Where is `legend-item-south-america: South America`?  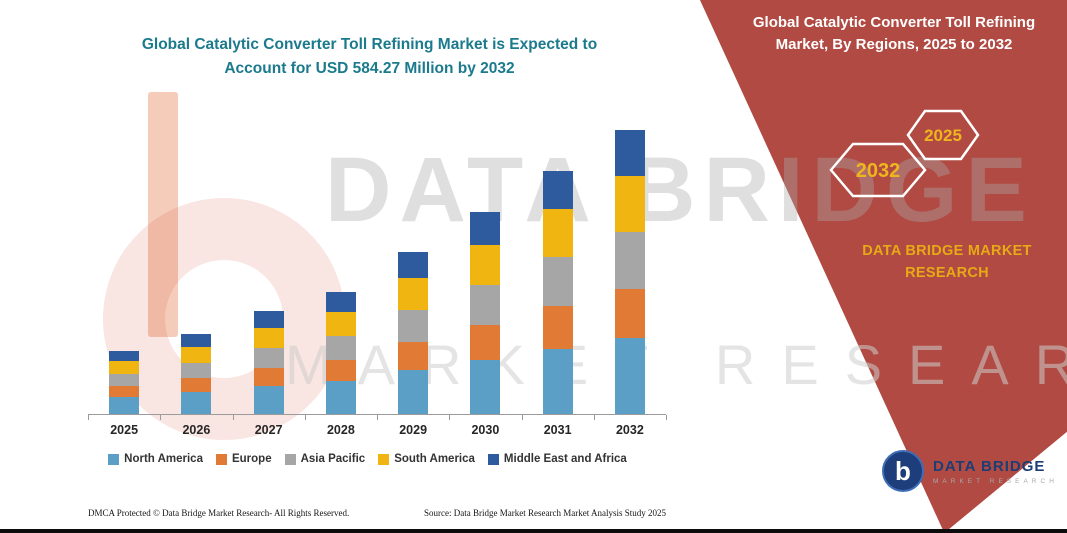 legend-item-south-america: South America is located at coordinates (426, 459).